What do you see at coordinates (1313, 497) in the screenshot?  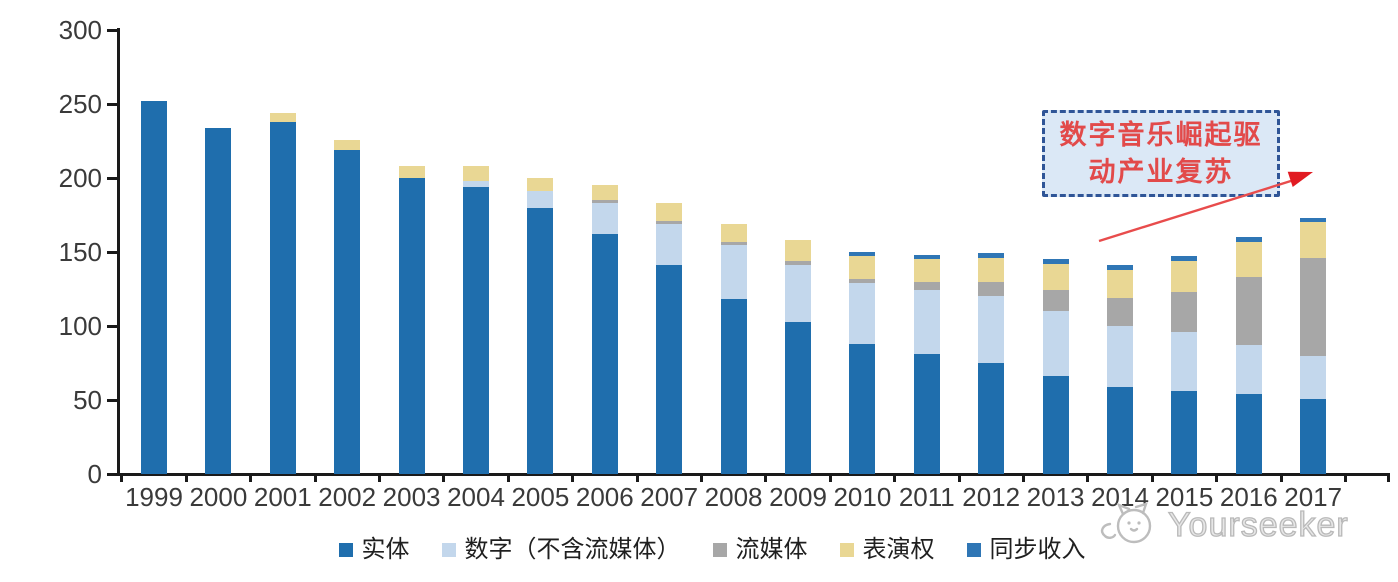 I see `x-axis-label: 2017` at bounding box center [1313, 497].